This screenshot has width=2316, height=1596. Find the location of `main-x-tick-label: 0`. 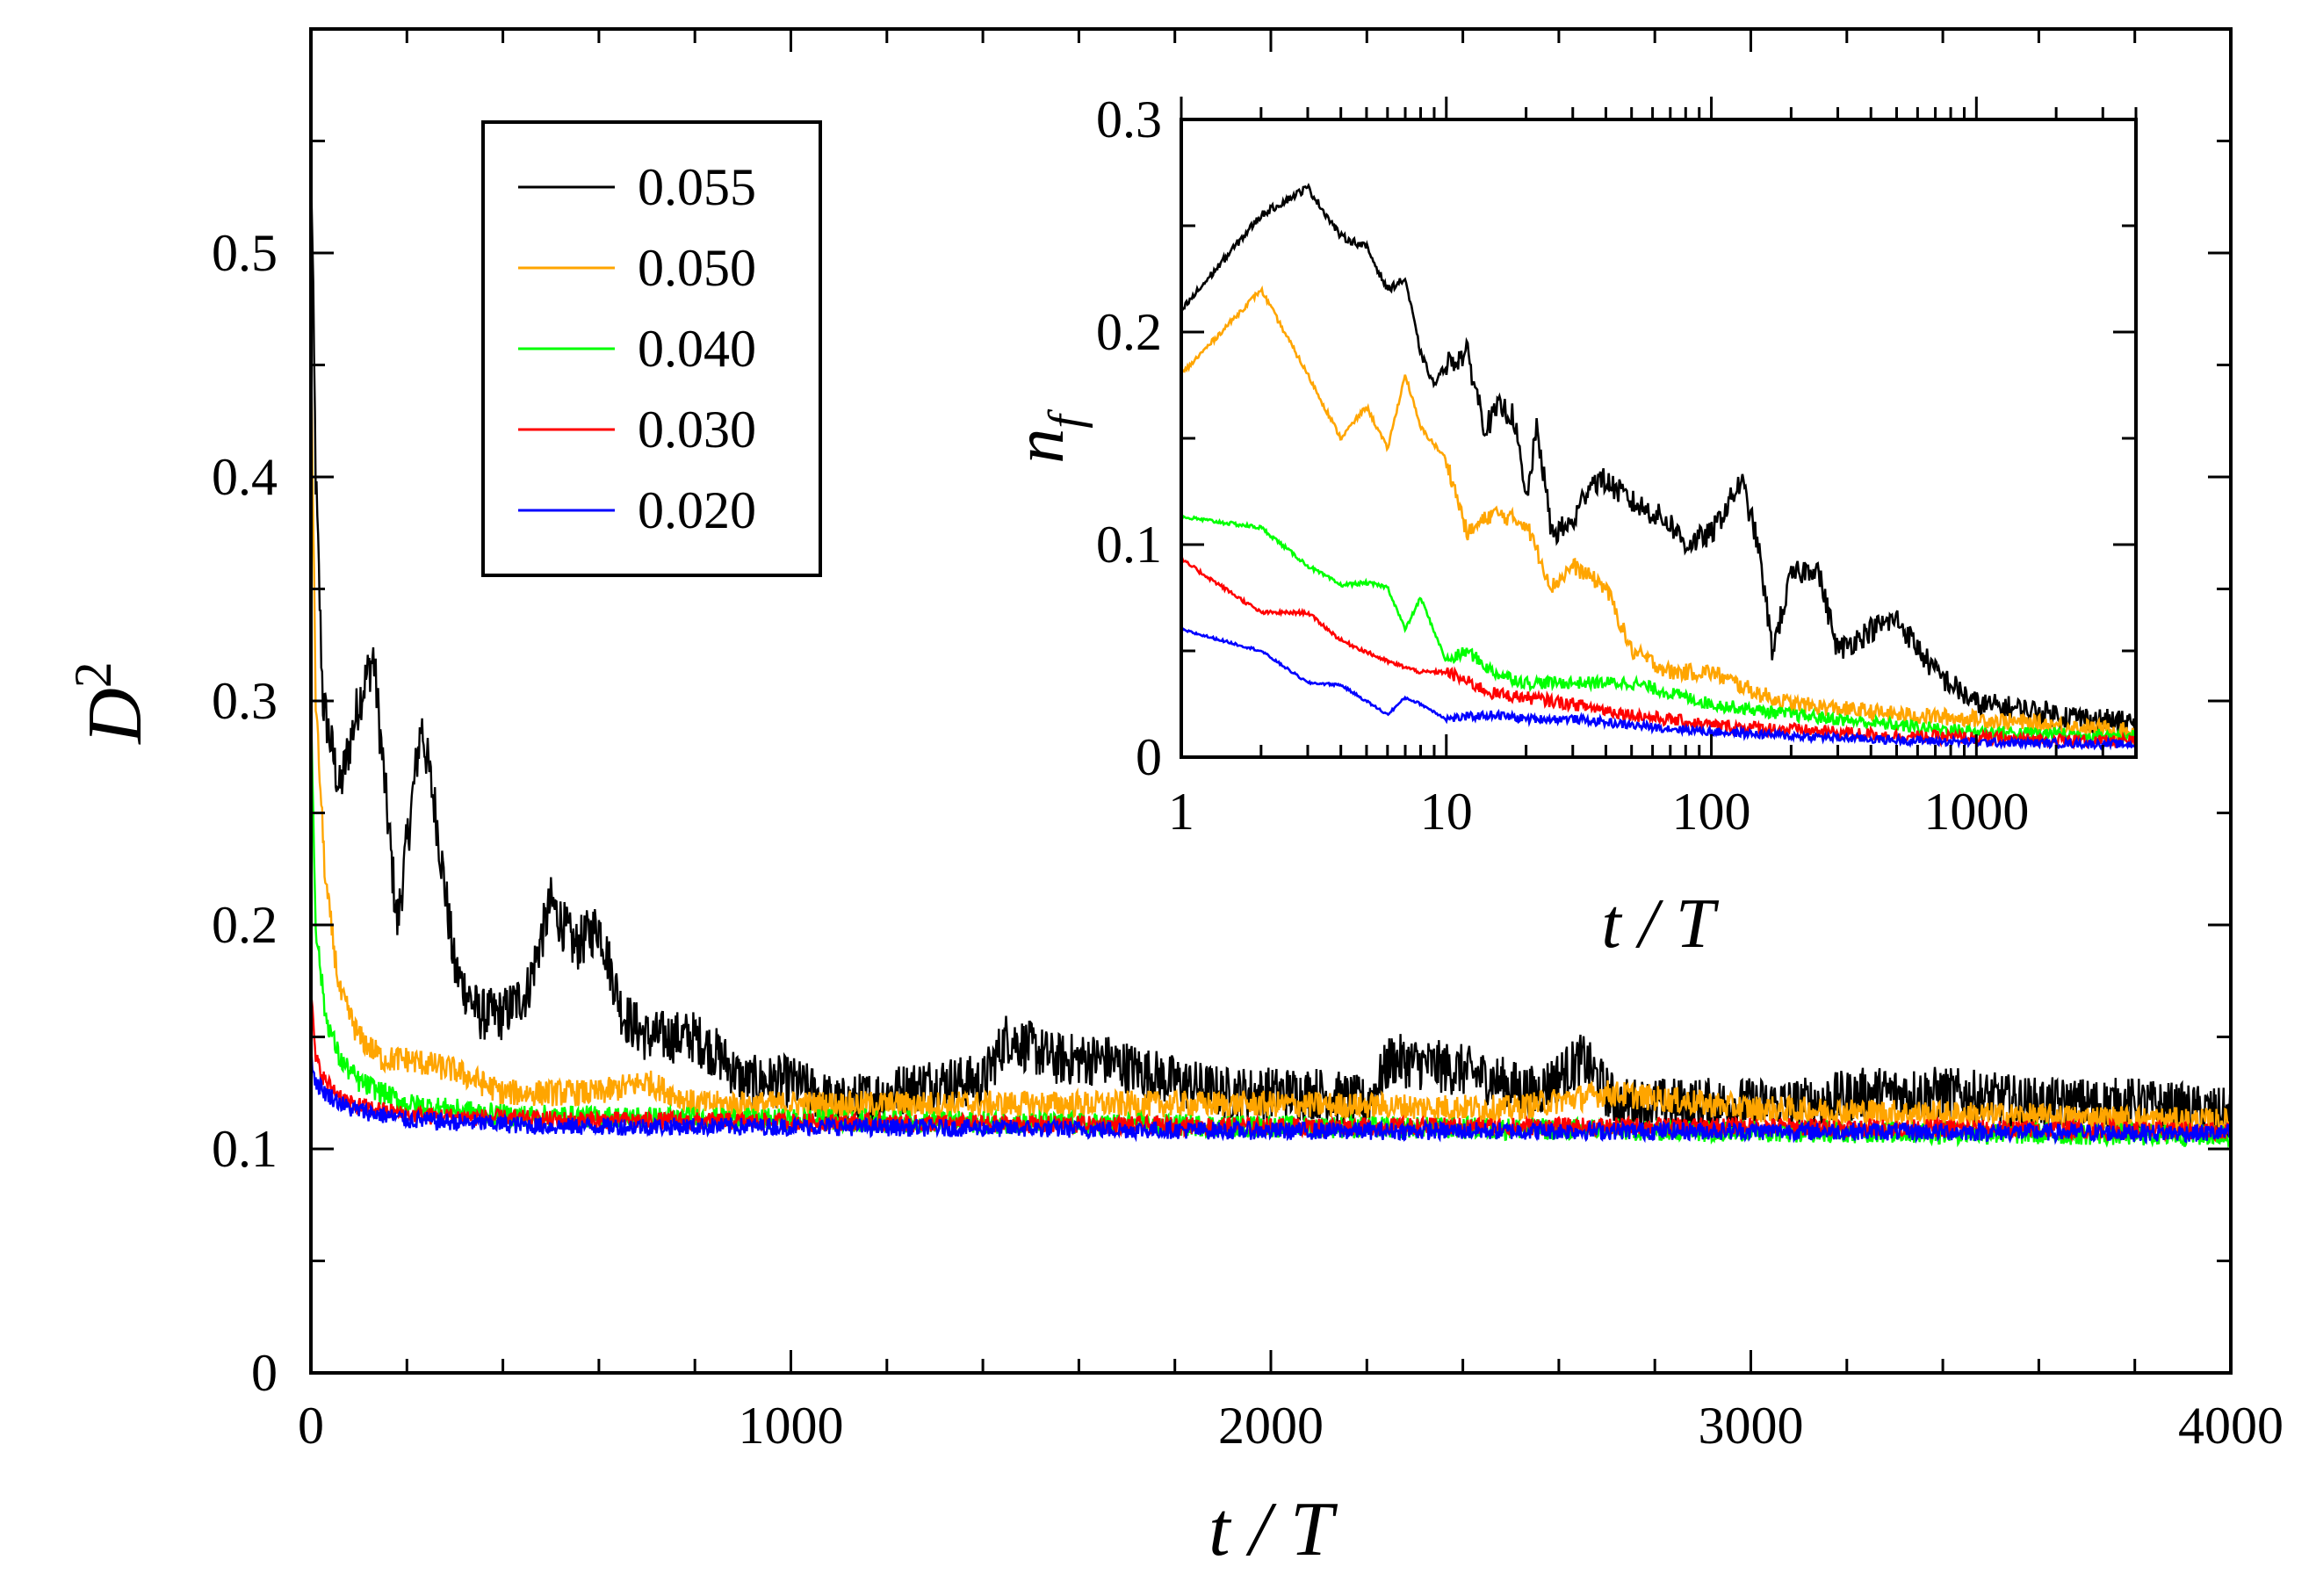

main-x-tick-label: 0 is located at coordinates (311, 1426).